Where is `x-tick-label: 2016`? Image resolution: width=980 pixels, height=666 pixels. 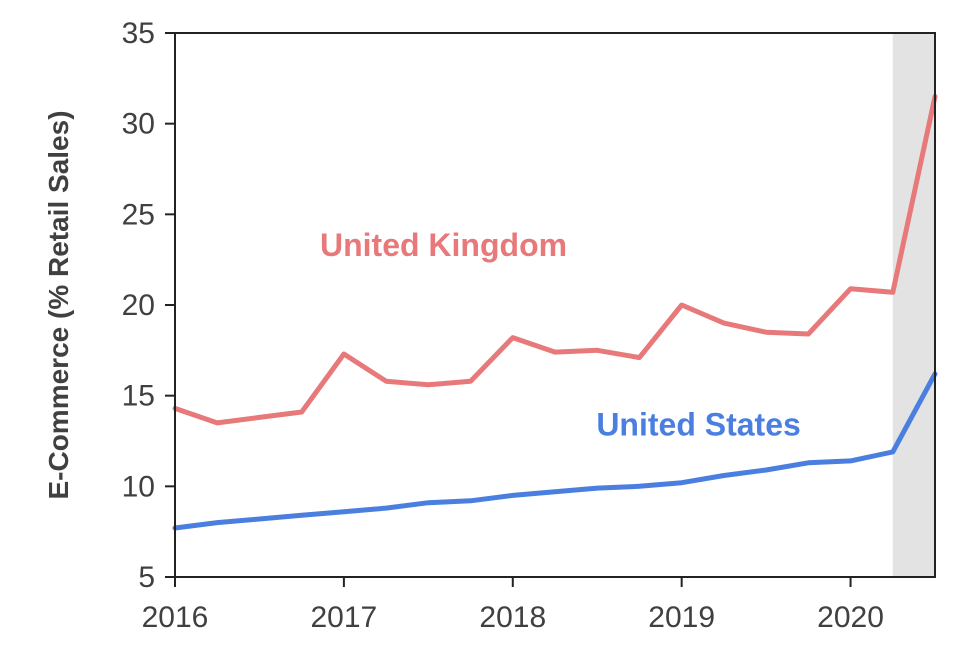 x-tick-label: 2016 is located at coordinates (175, 617).